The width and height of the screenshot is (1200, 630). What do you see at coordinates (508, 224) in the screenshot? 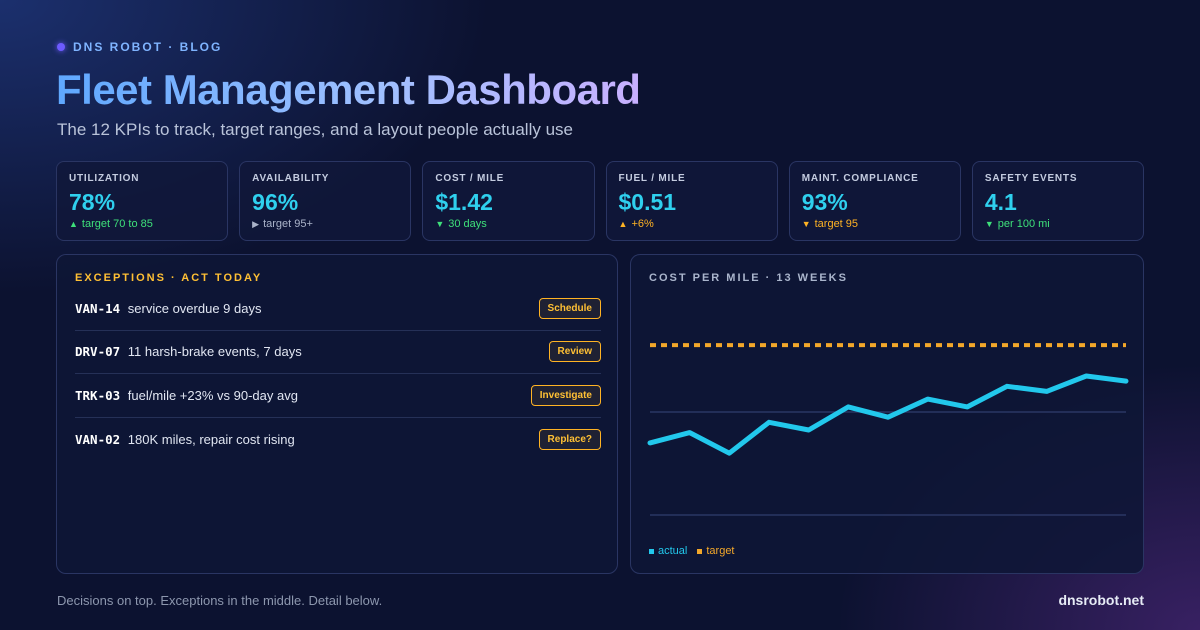
I see `kpi-note: ▼ 30 days` at bounding box center [508, 224].